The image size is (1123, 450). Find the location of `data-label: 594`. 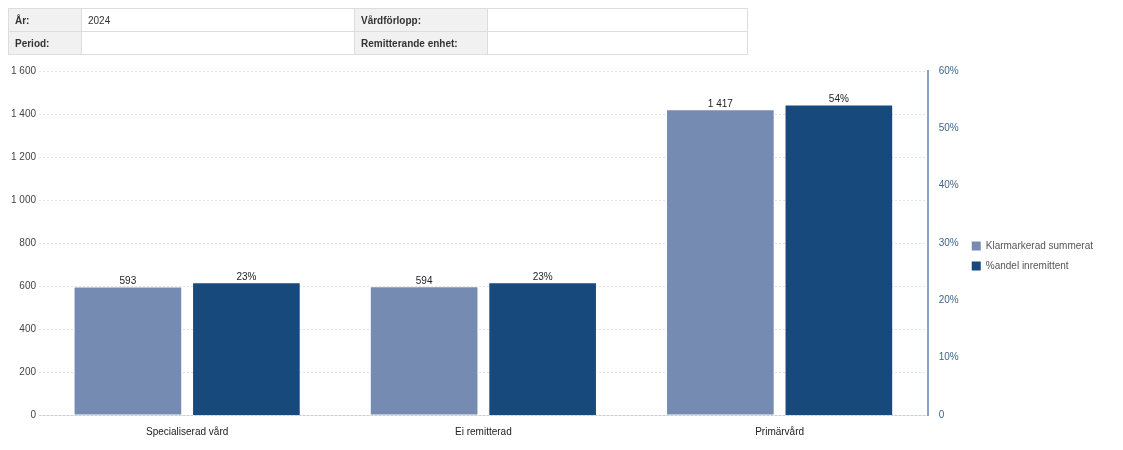

data-label: 594 is located at coordinates (424, 281).